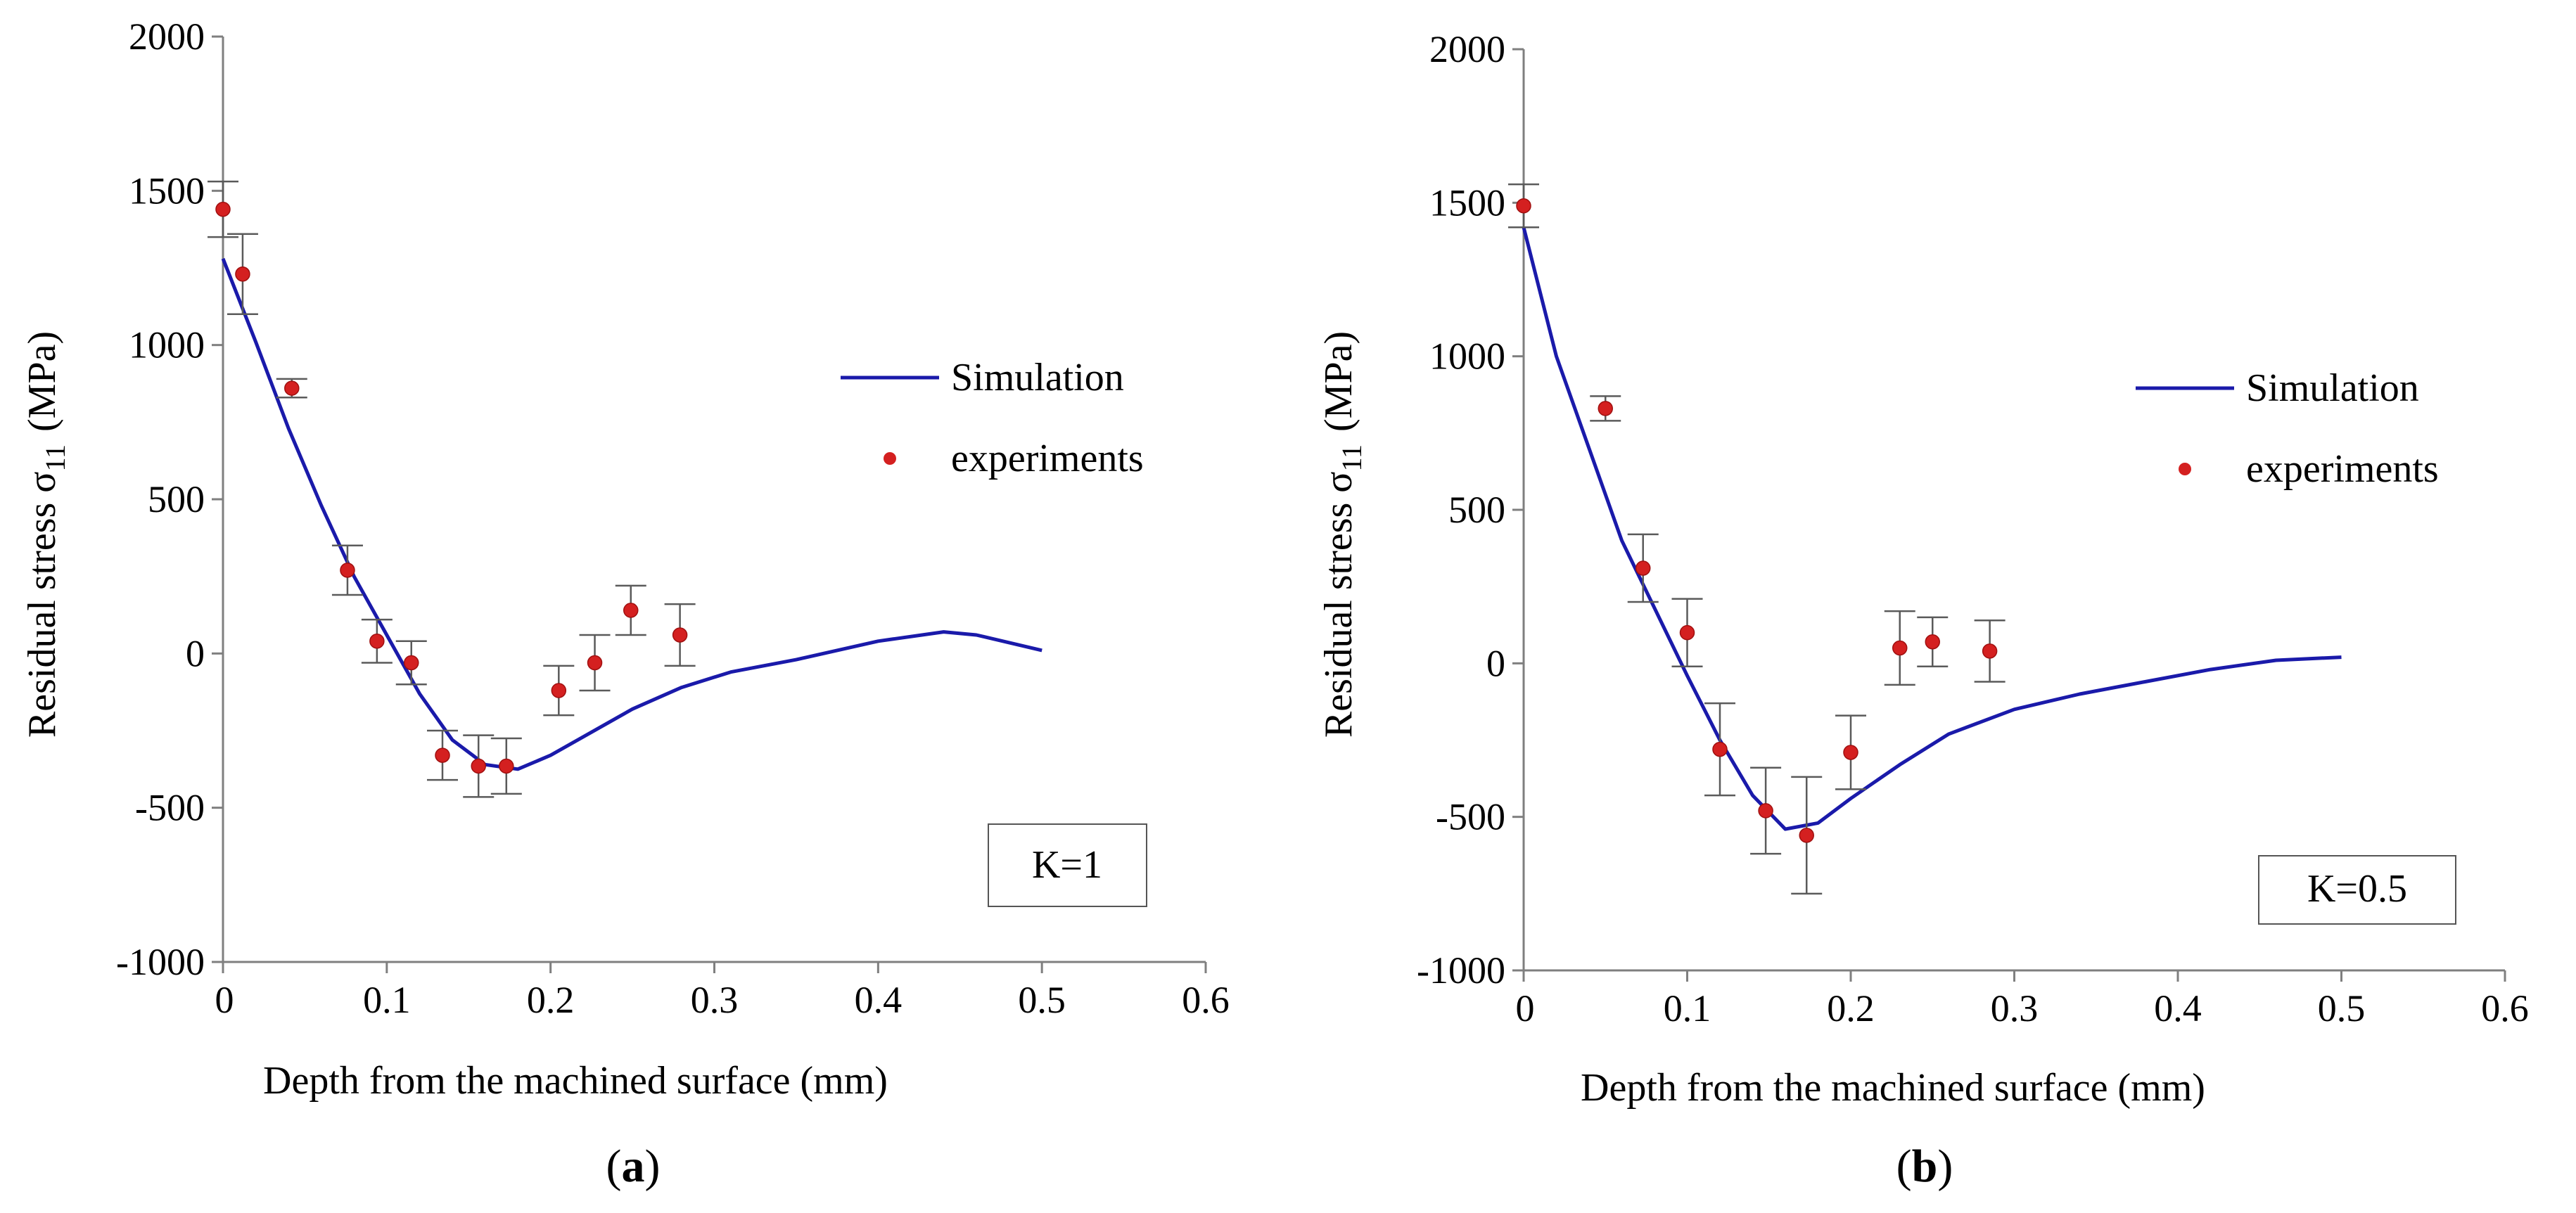 The image size is (2576, 1213). Describe the element at coordinates (575, 1081) in the screenshot. I see `chart-a-xlabel: Depth from the machined surface (mm)` at that location.